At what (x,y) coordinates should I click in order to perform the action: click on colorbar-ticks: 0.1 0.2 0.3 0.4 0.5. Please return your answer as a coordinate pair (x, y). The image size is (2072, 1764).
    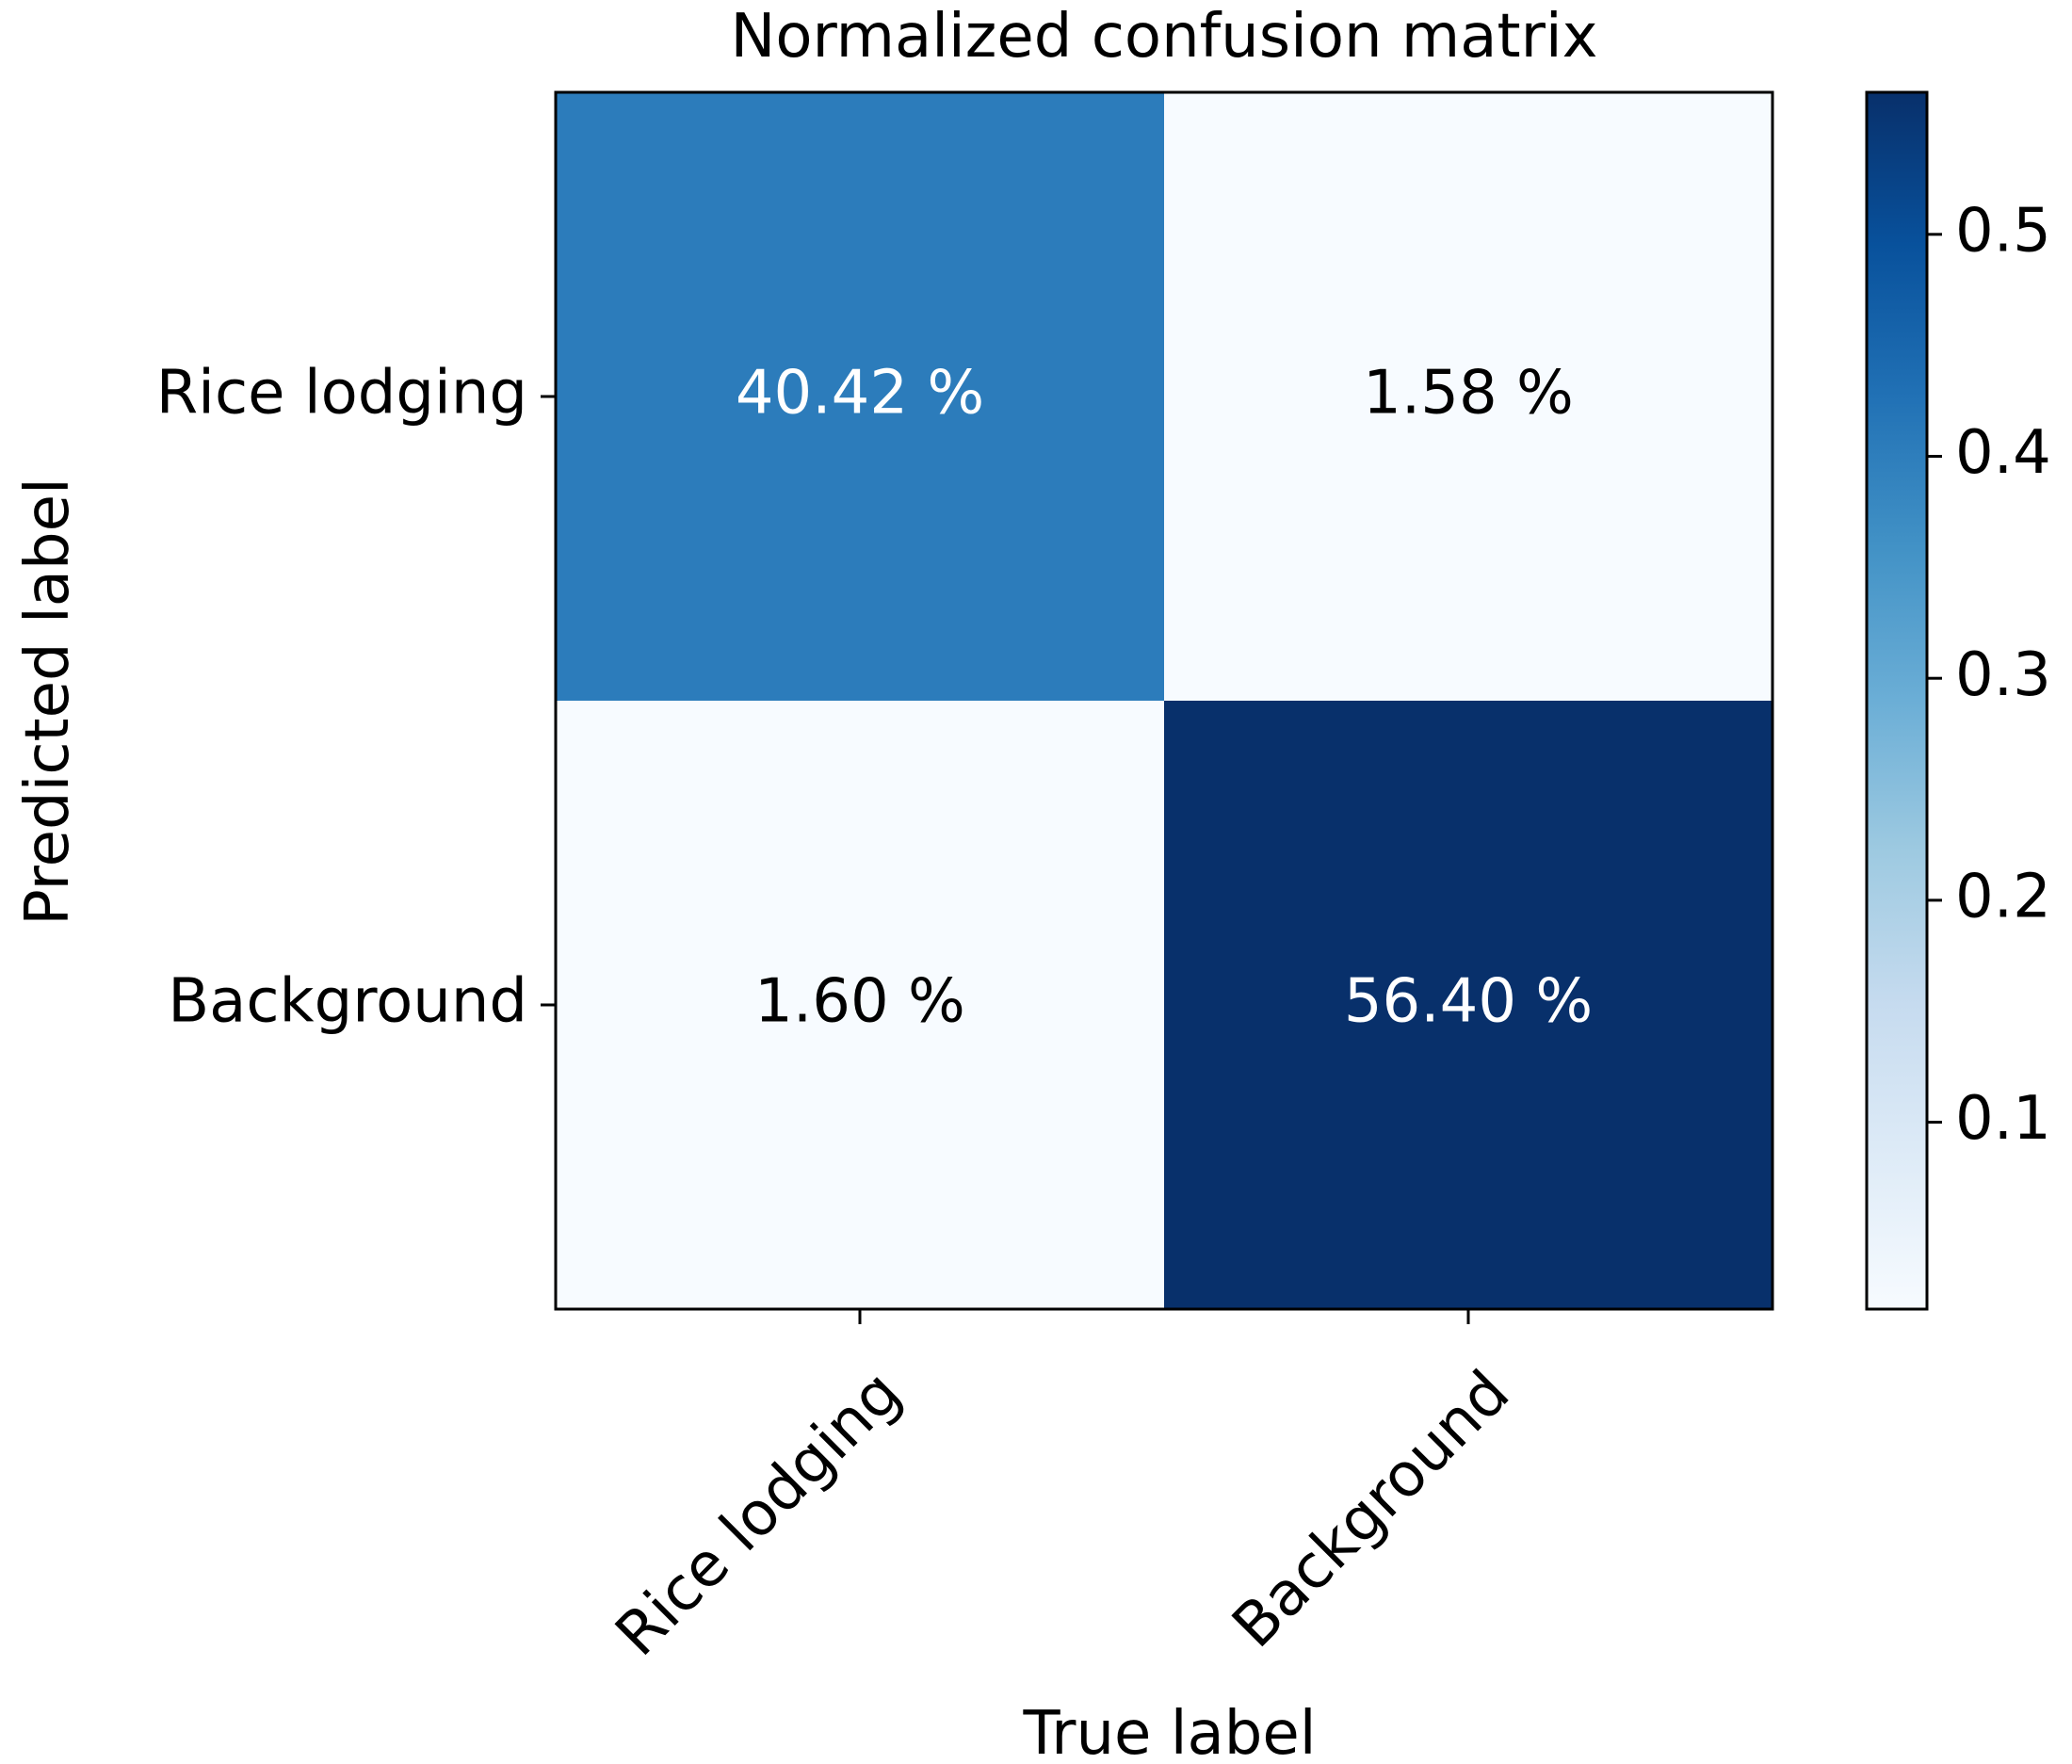
    Looking at the image, I should click on (1989, 675).